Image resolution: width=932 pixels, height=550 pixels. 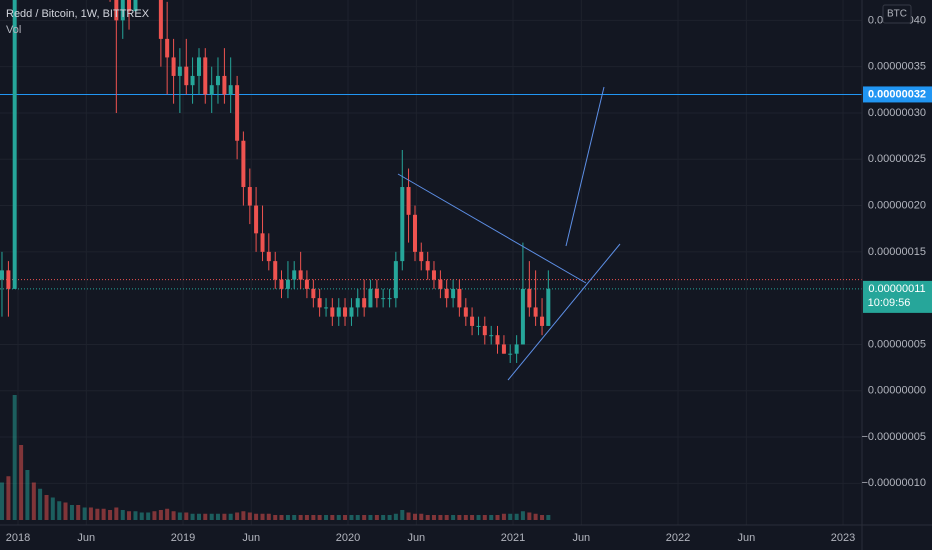 What do you see at coordinates (897, 159) in the screenshot?
I see `y-tick-label: 0.00000025` at bounding box center [897, 159].